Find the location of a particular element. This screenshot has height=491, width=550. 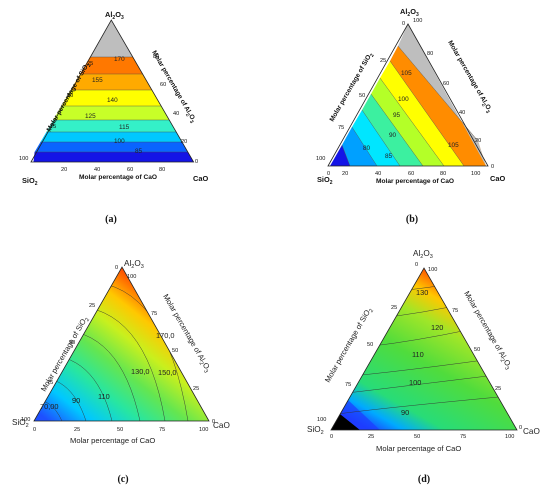

corner-left-a: SiO2 is located at coordinates (30, 181).